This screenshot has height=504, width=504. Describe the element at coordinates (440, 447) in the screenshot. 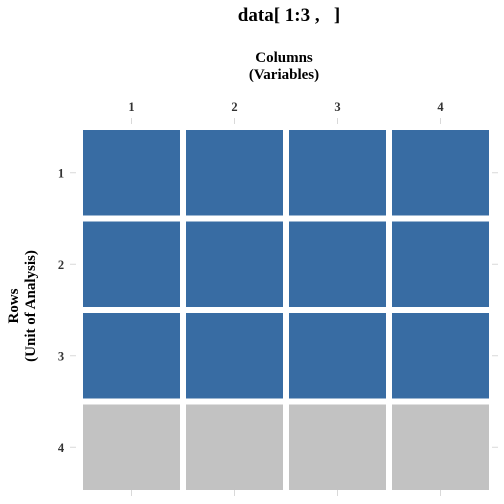

I see `unselected-cell-r4-c4` at that location.